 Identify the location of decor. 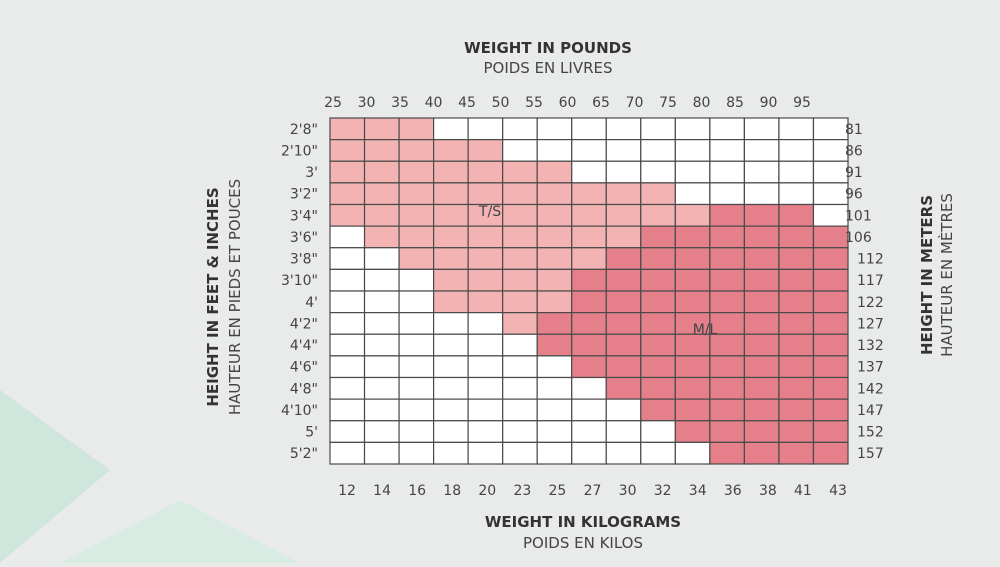
(180, 531).